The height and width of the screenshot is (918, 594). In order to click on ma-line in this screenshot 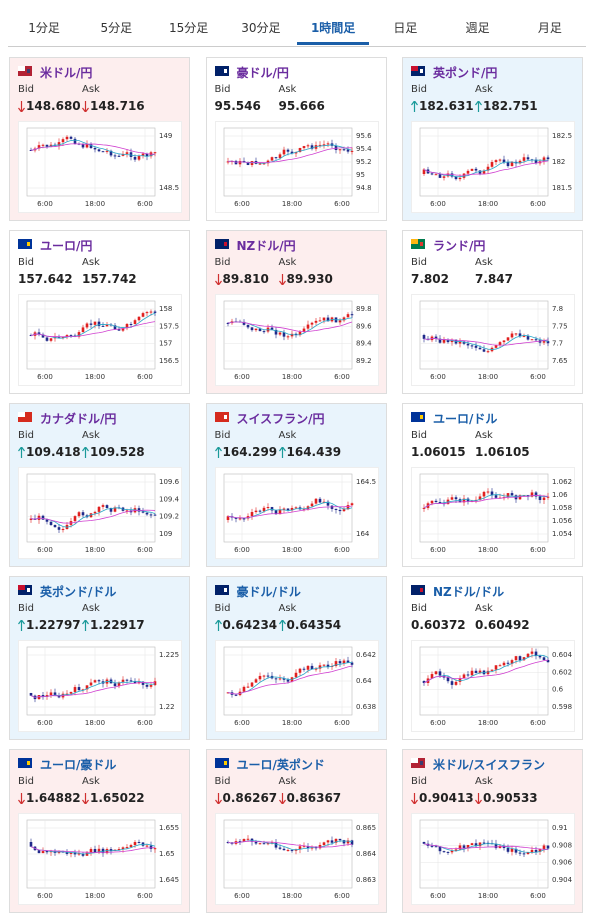, I will do `click(93, 849)`.